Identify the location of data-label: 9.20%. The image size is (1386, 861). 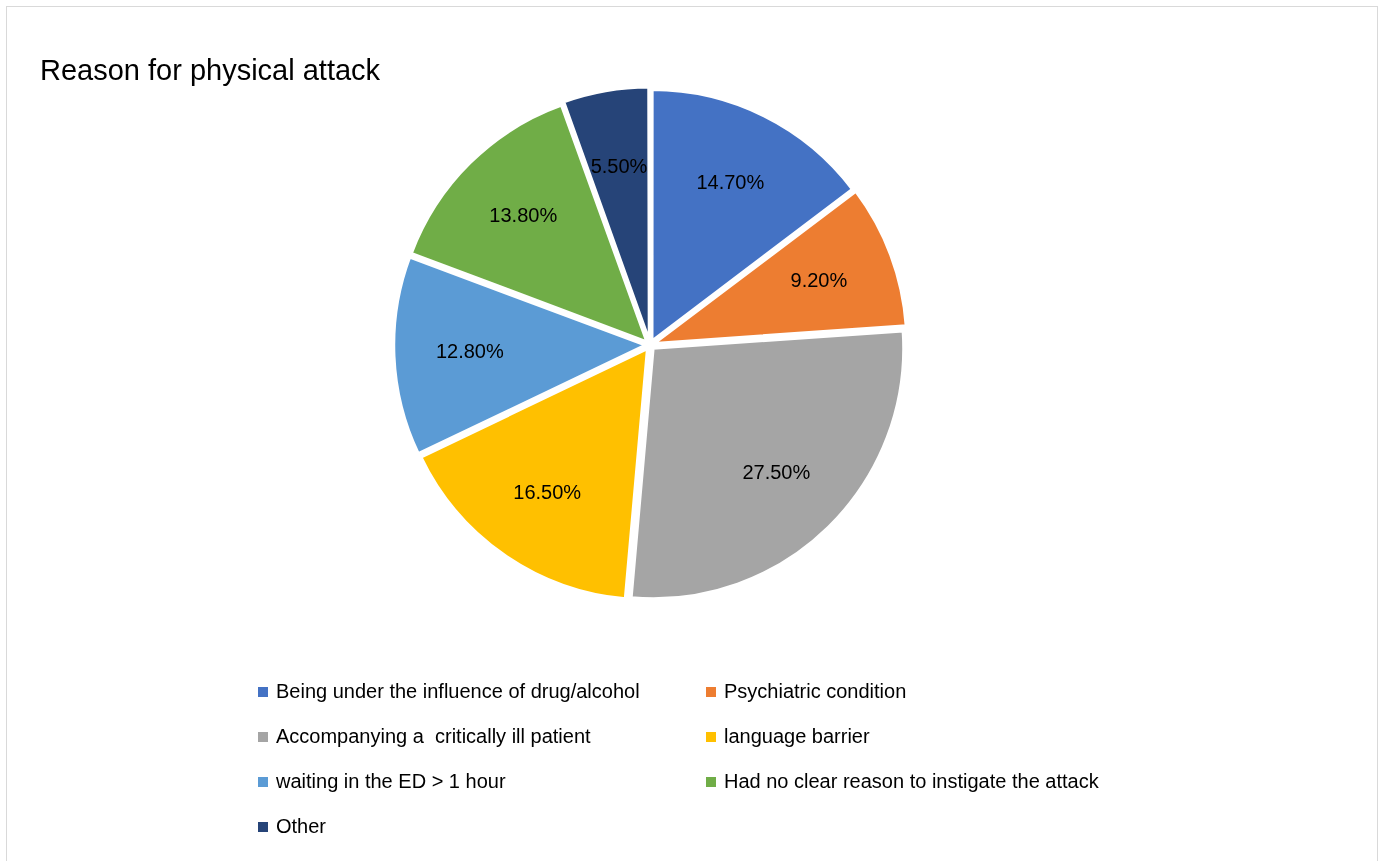
(819, 280).